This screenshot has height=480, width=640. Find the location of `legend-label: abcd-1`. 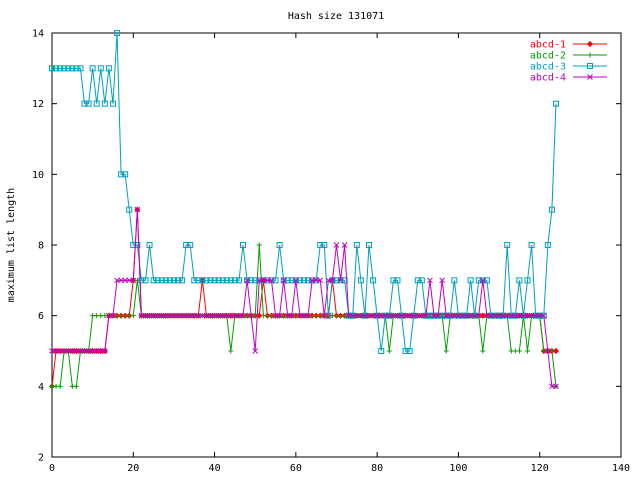

legend-label: abcd-1 is located at coordinates (548, 45).